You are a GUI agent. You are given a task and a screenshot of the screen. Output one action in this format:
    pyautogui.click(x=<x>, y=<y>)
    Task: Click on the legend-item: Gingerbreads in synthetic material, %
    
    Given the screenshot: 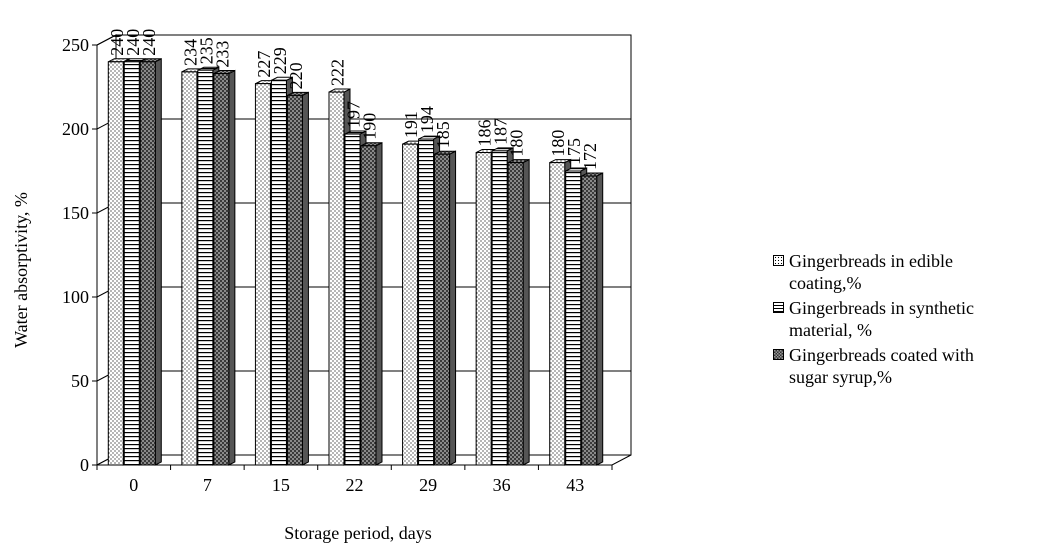 What is the action you would take?
    pyautogui.click(x=909, y=319)
    